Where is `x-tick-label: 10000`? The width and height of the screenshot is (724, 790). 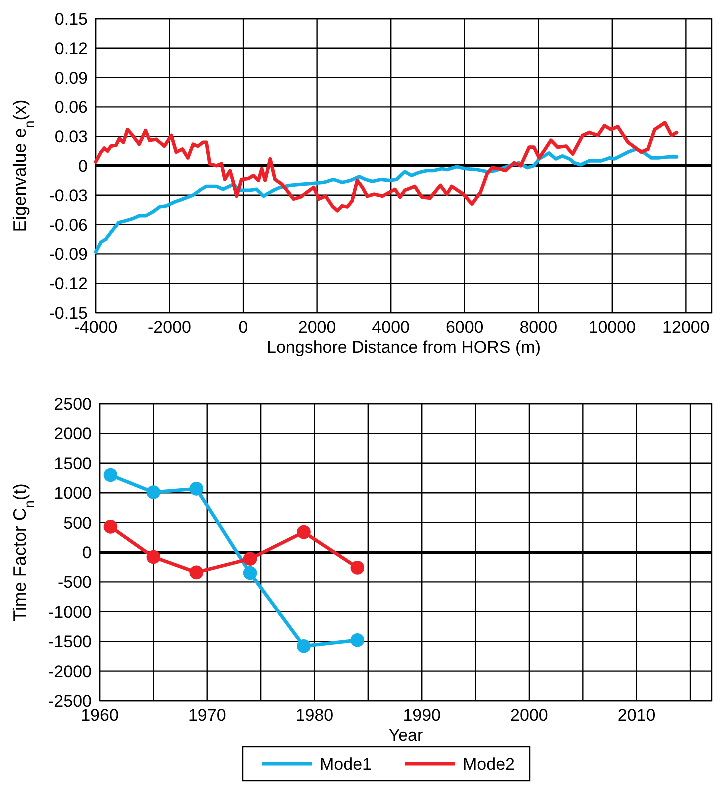 x-tick-label: 10000 is located at coordinates (612, 327).